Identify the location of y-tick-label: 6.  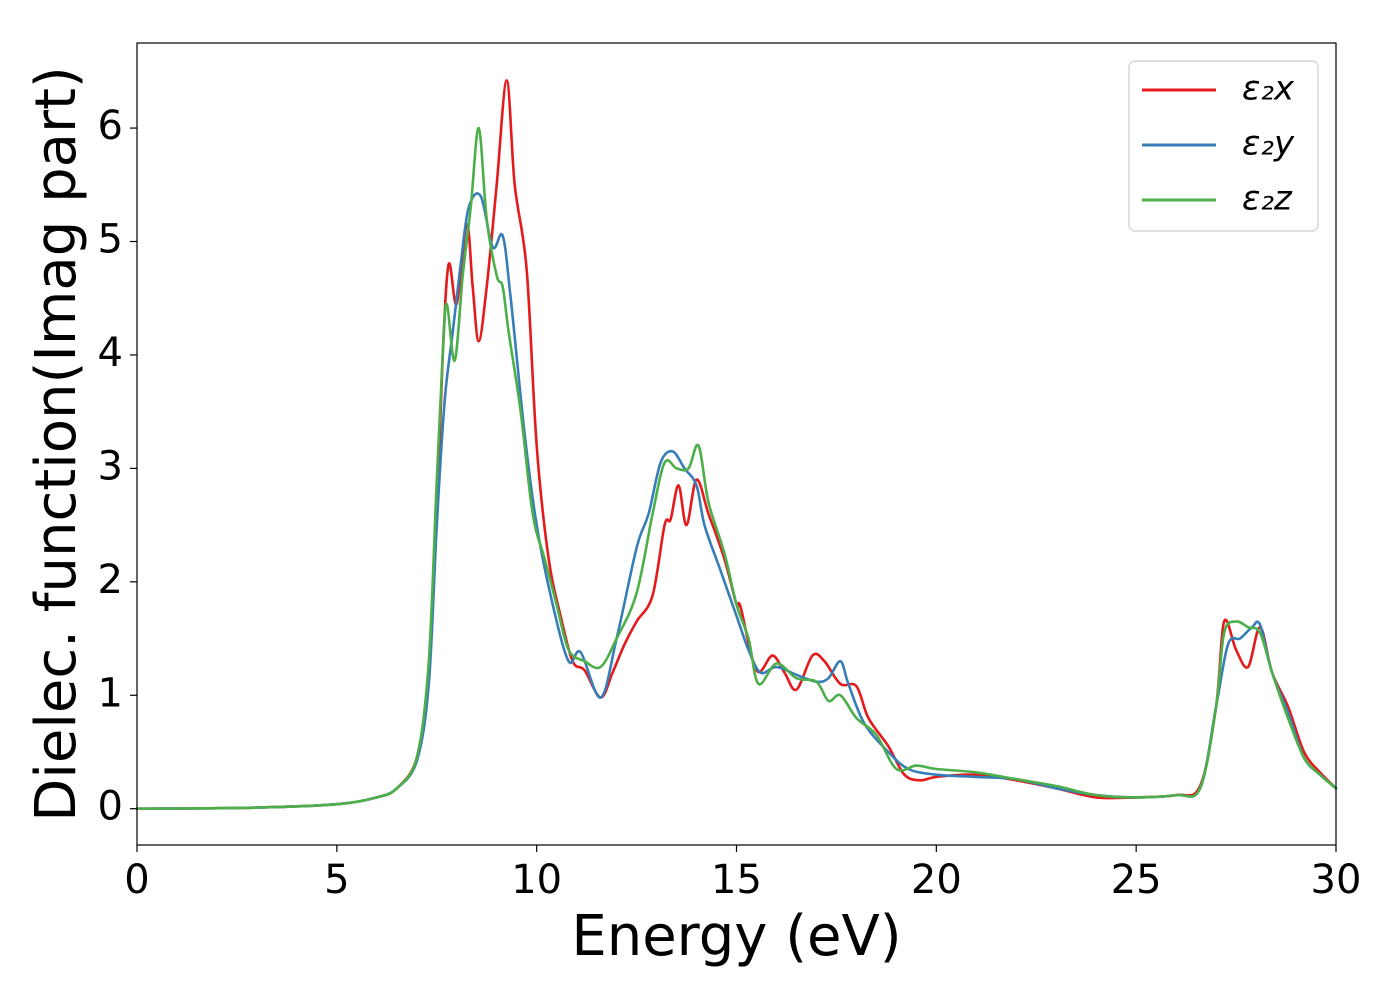
(110, 126).